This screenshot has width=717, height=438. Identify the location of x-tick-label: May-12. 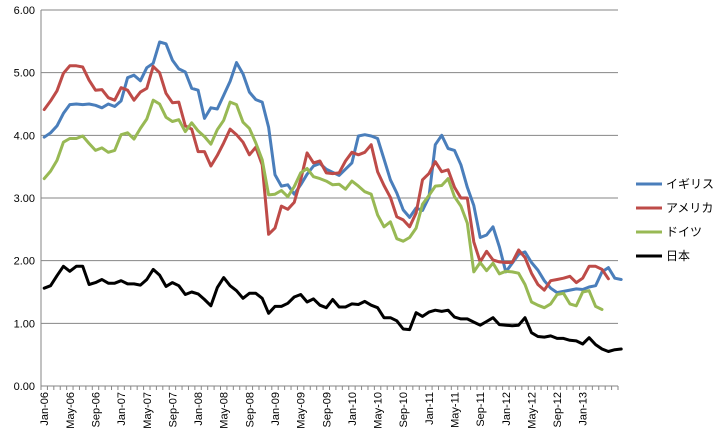
(532, 410).